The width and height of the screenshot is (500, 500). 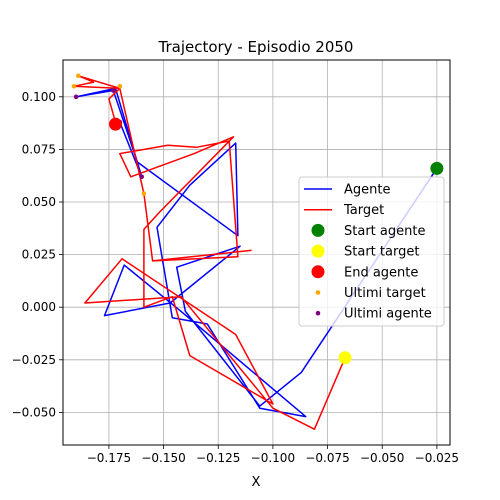 What do you see at coordinates (381, 272) in the screenshot?
I see `legend-label-end-agente: End agente` at bounding box center [381, 272].